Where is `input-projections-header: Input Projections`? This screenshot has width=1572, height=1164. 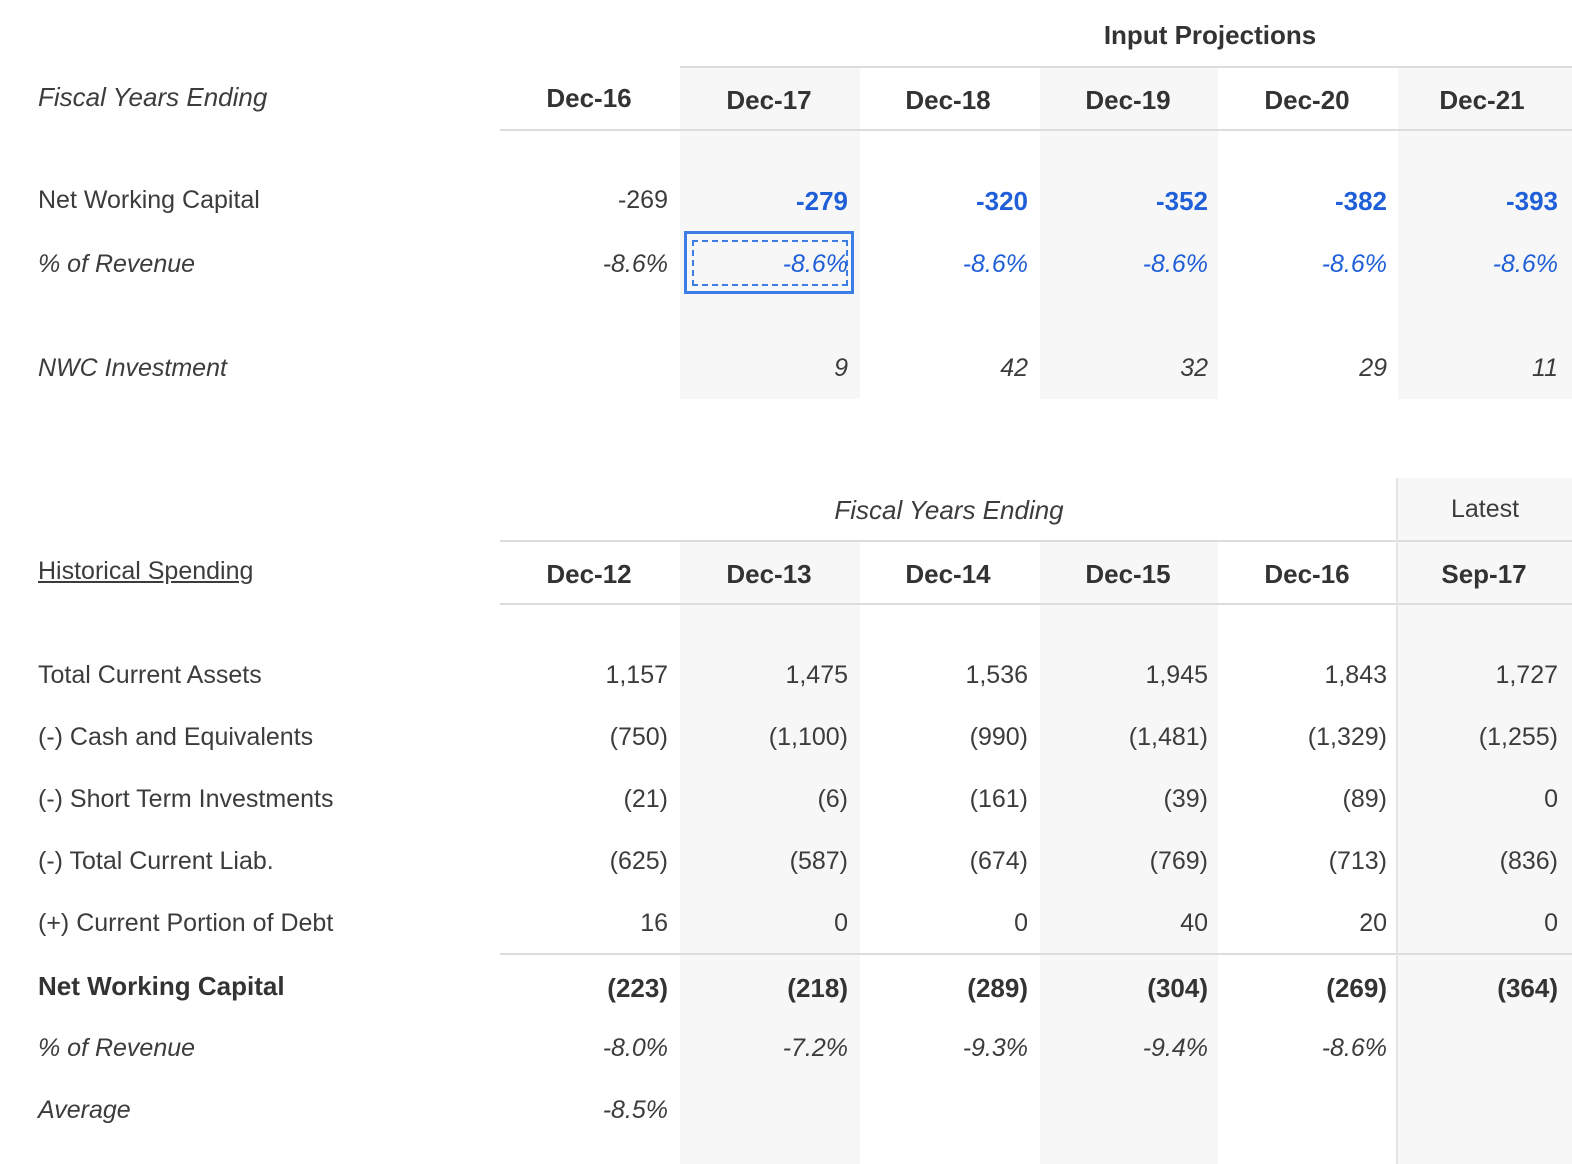 input-projections-header: Input Projections is located at coordinates (1210, 35).